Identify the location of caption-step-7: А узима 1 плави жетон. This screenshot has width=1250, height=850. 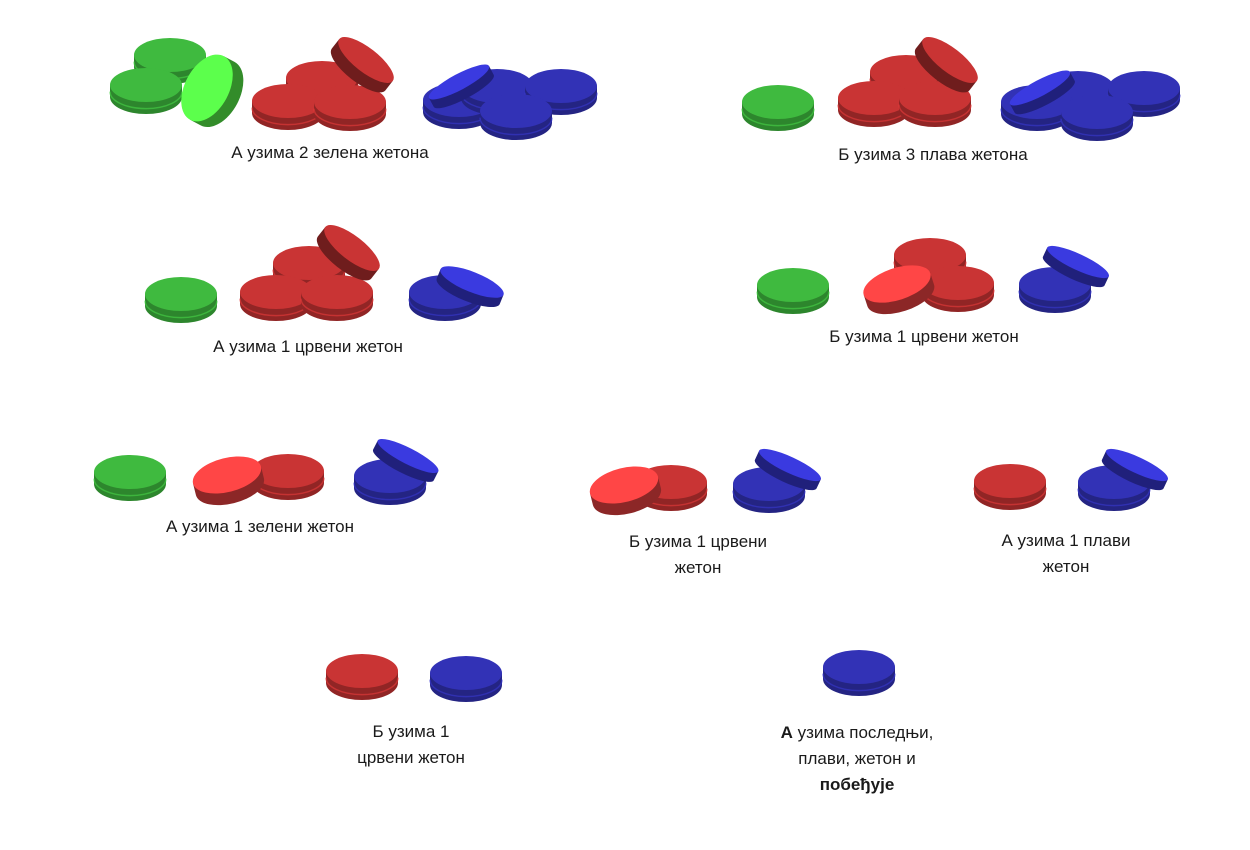
(1066, 554).